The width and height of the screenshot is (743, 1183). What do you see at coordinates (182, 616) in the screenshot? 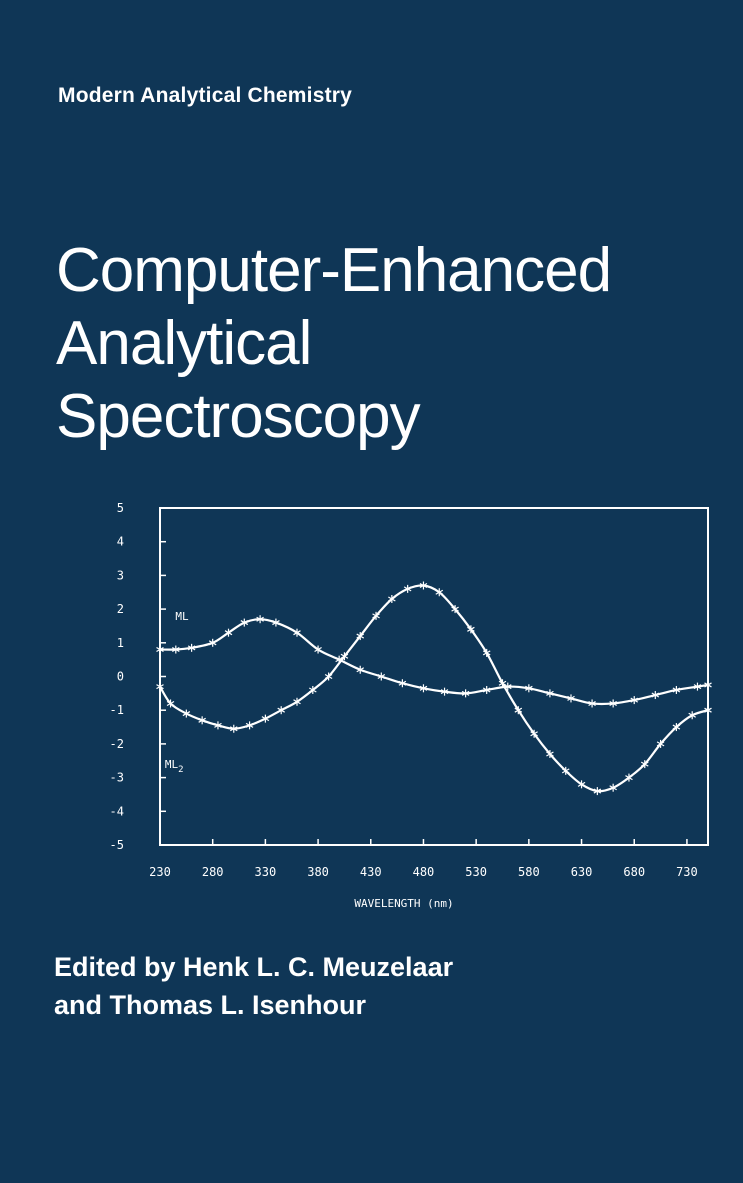
I see `series-label-1: ML` at bounding box center [182, 616].